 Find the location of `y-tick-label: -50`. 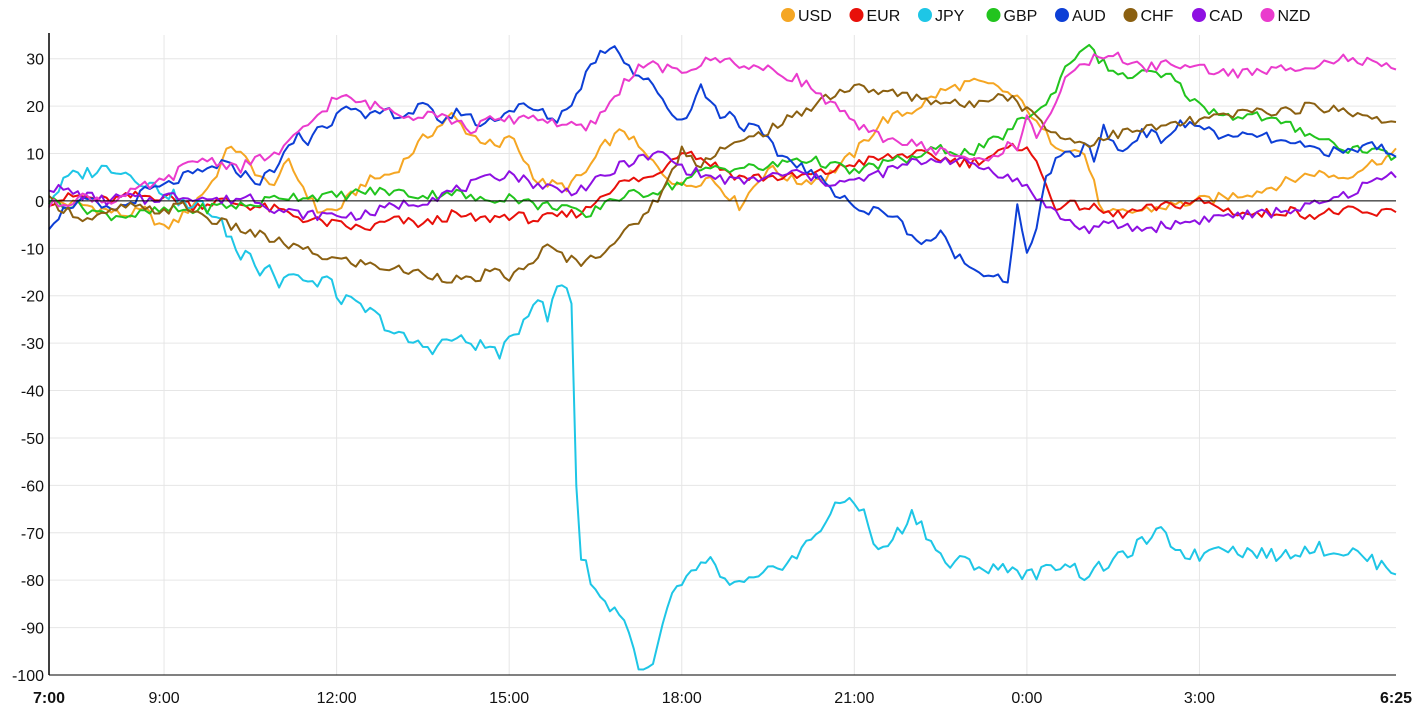

y-tick-label: -50 is located at coordinates (32, 439).